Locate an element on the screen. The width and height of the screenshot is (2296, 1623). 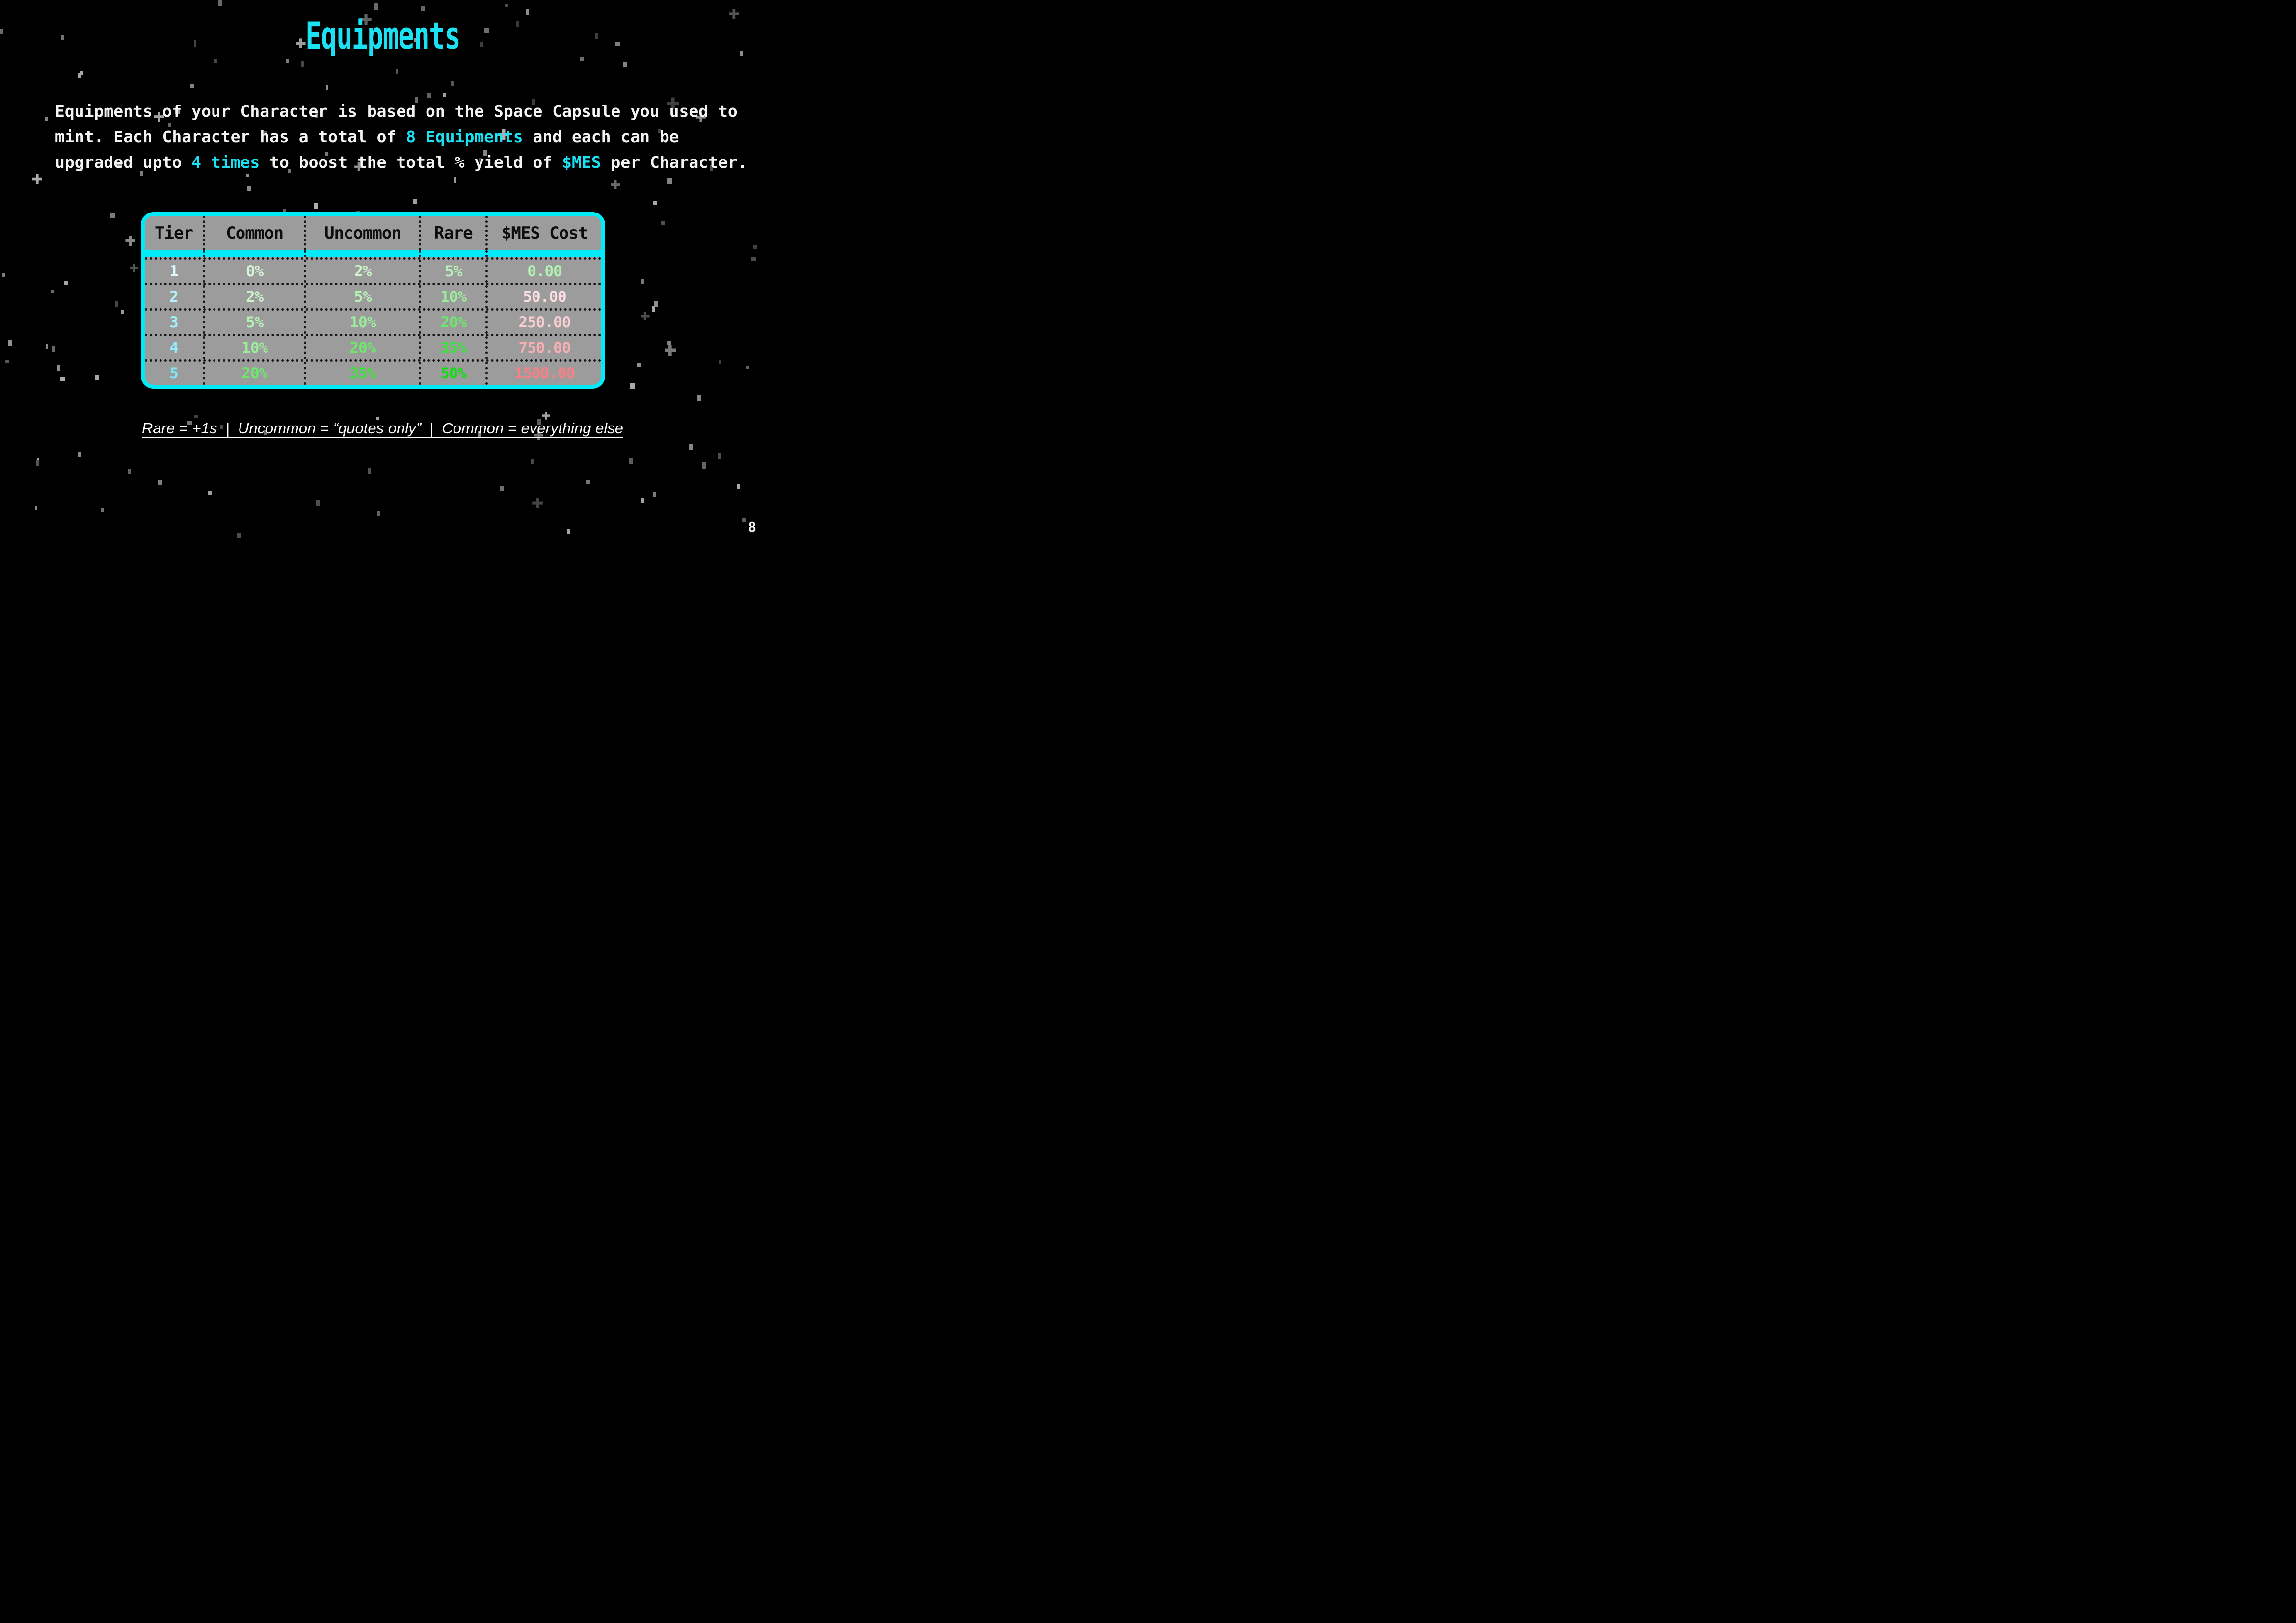
cell-tier: 3 is located at coordinates (174, 322).